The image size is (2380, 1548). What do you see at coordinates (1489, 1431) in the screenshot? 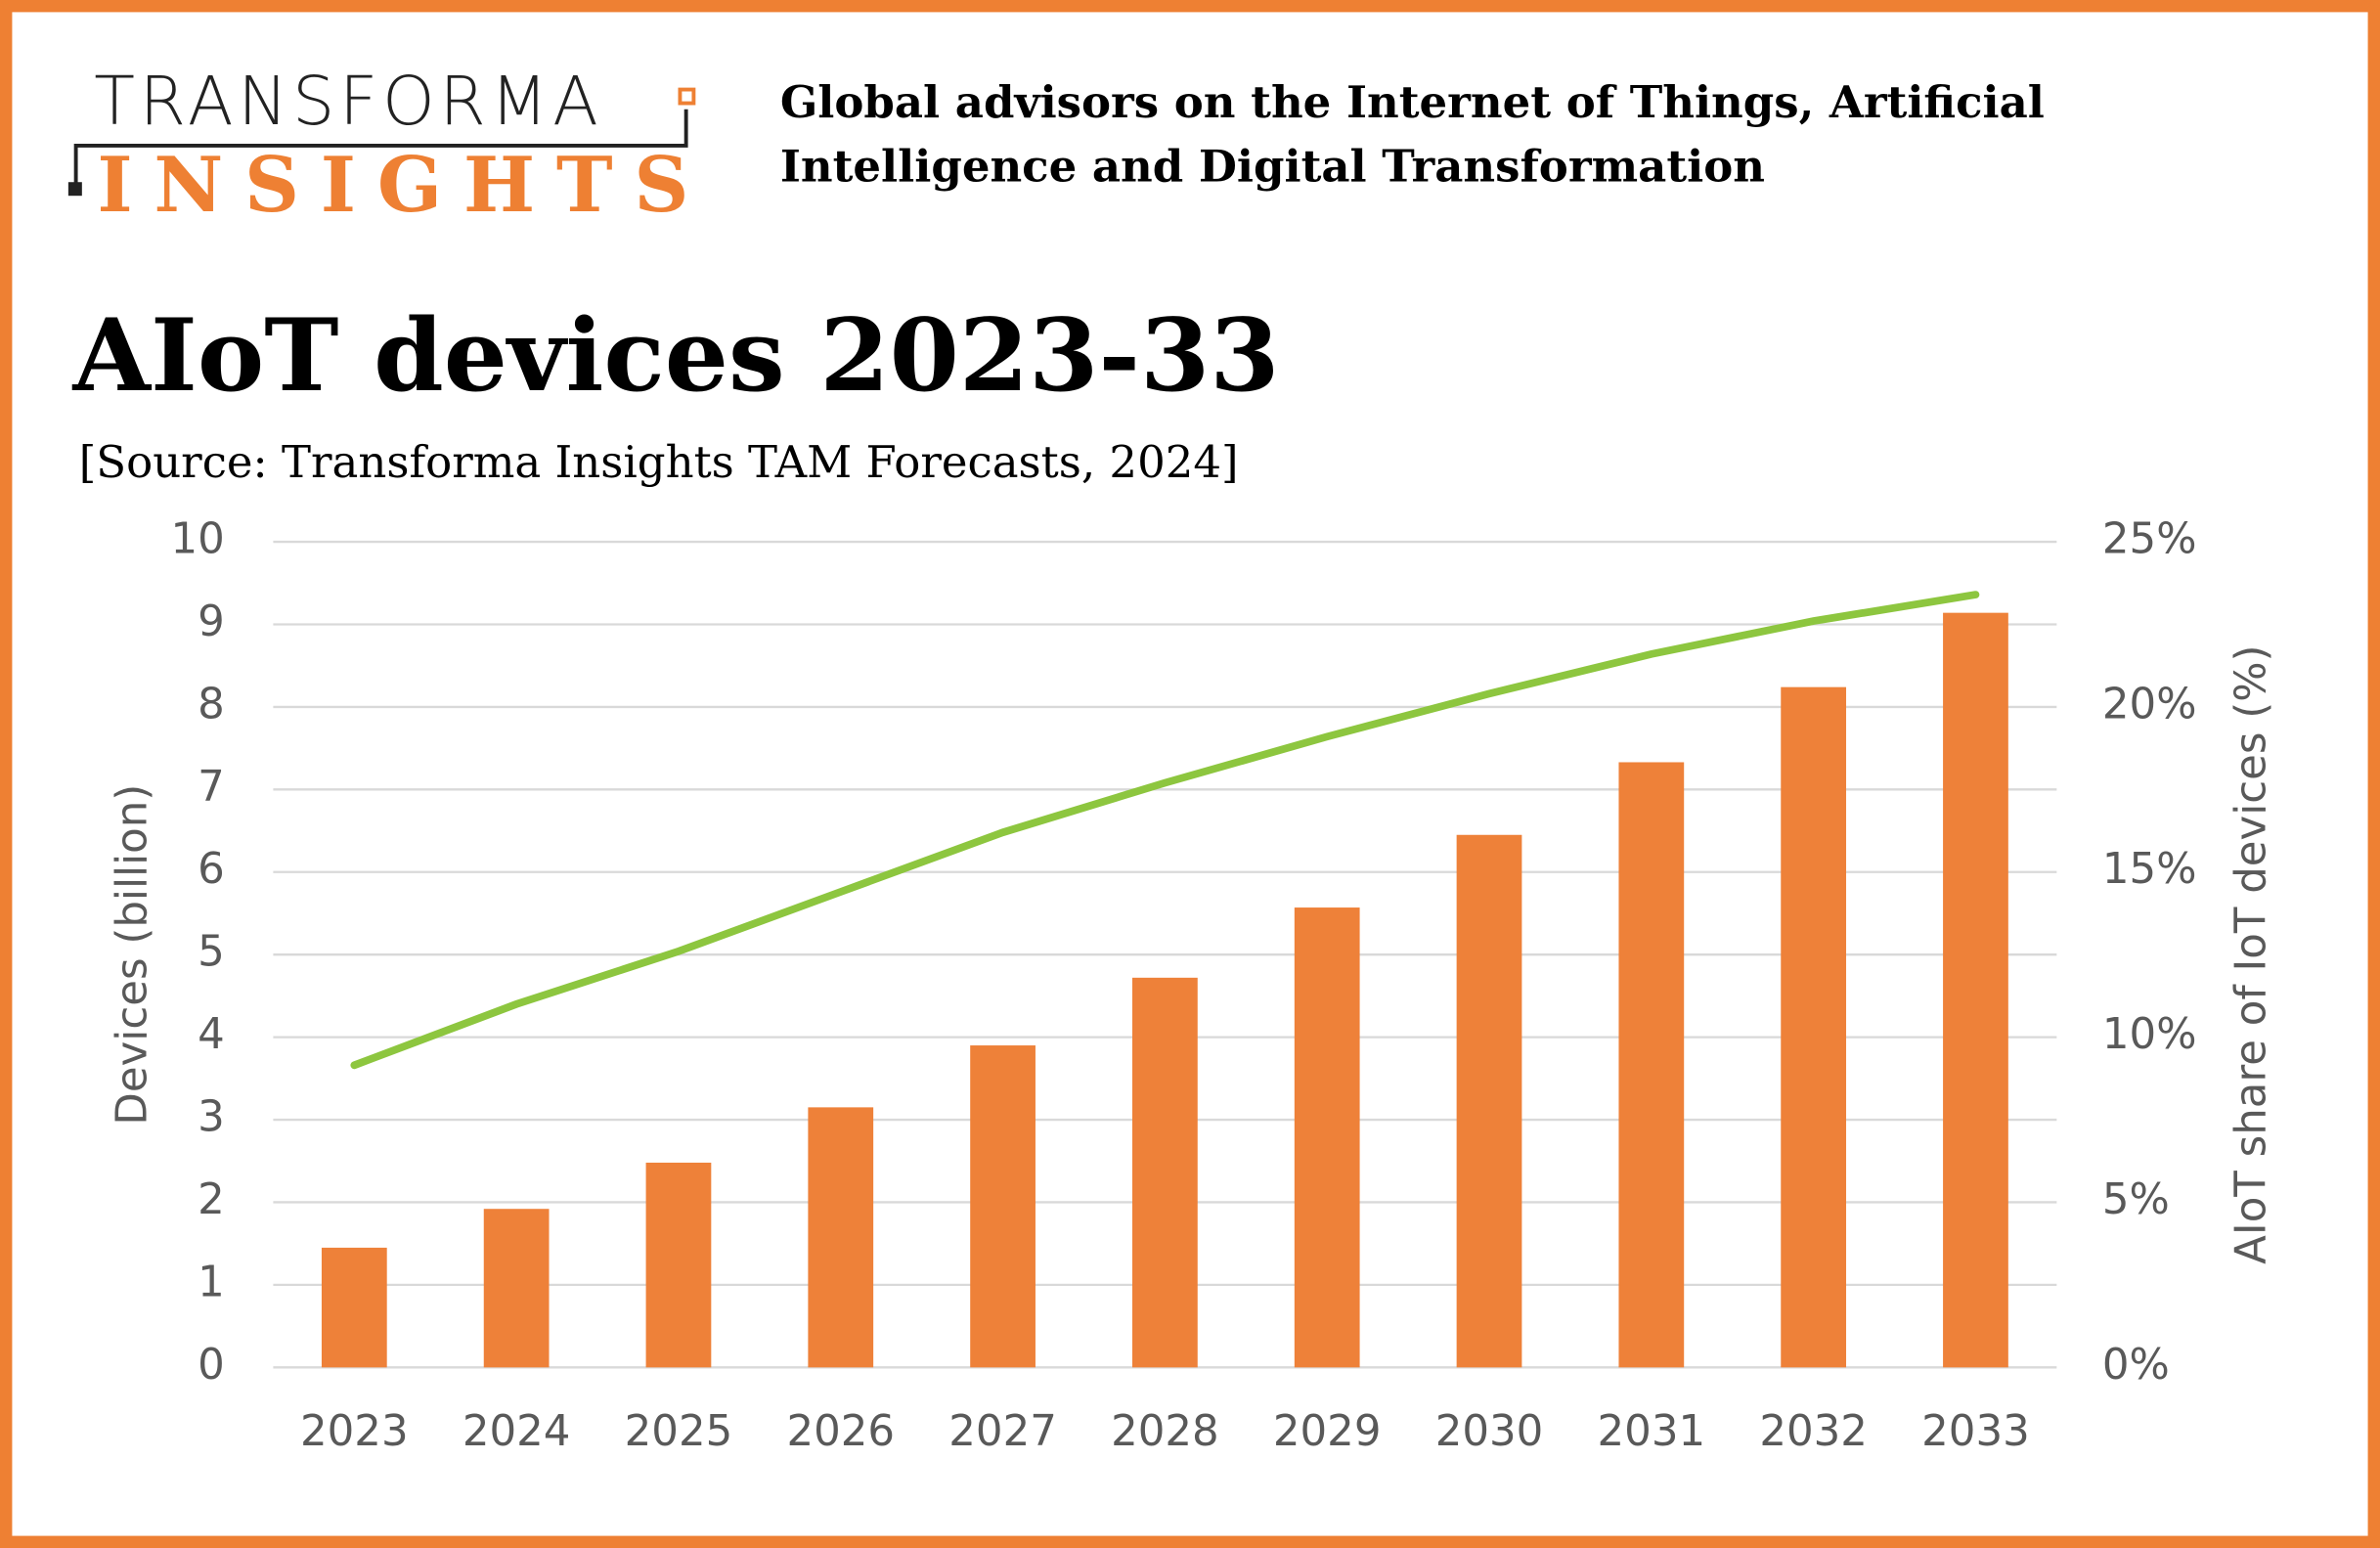
I see `x-tick-label: 2030` at bounding box center [1489, 1431].